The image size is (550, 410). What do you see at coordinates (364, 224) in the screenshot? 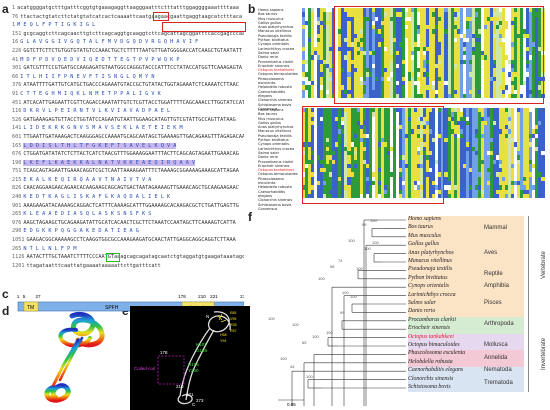
I see `bootstrap-value: 99` at bounding box center [364, 224].